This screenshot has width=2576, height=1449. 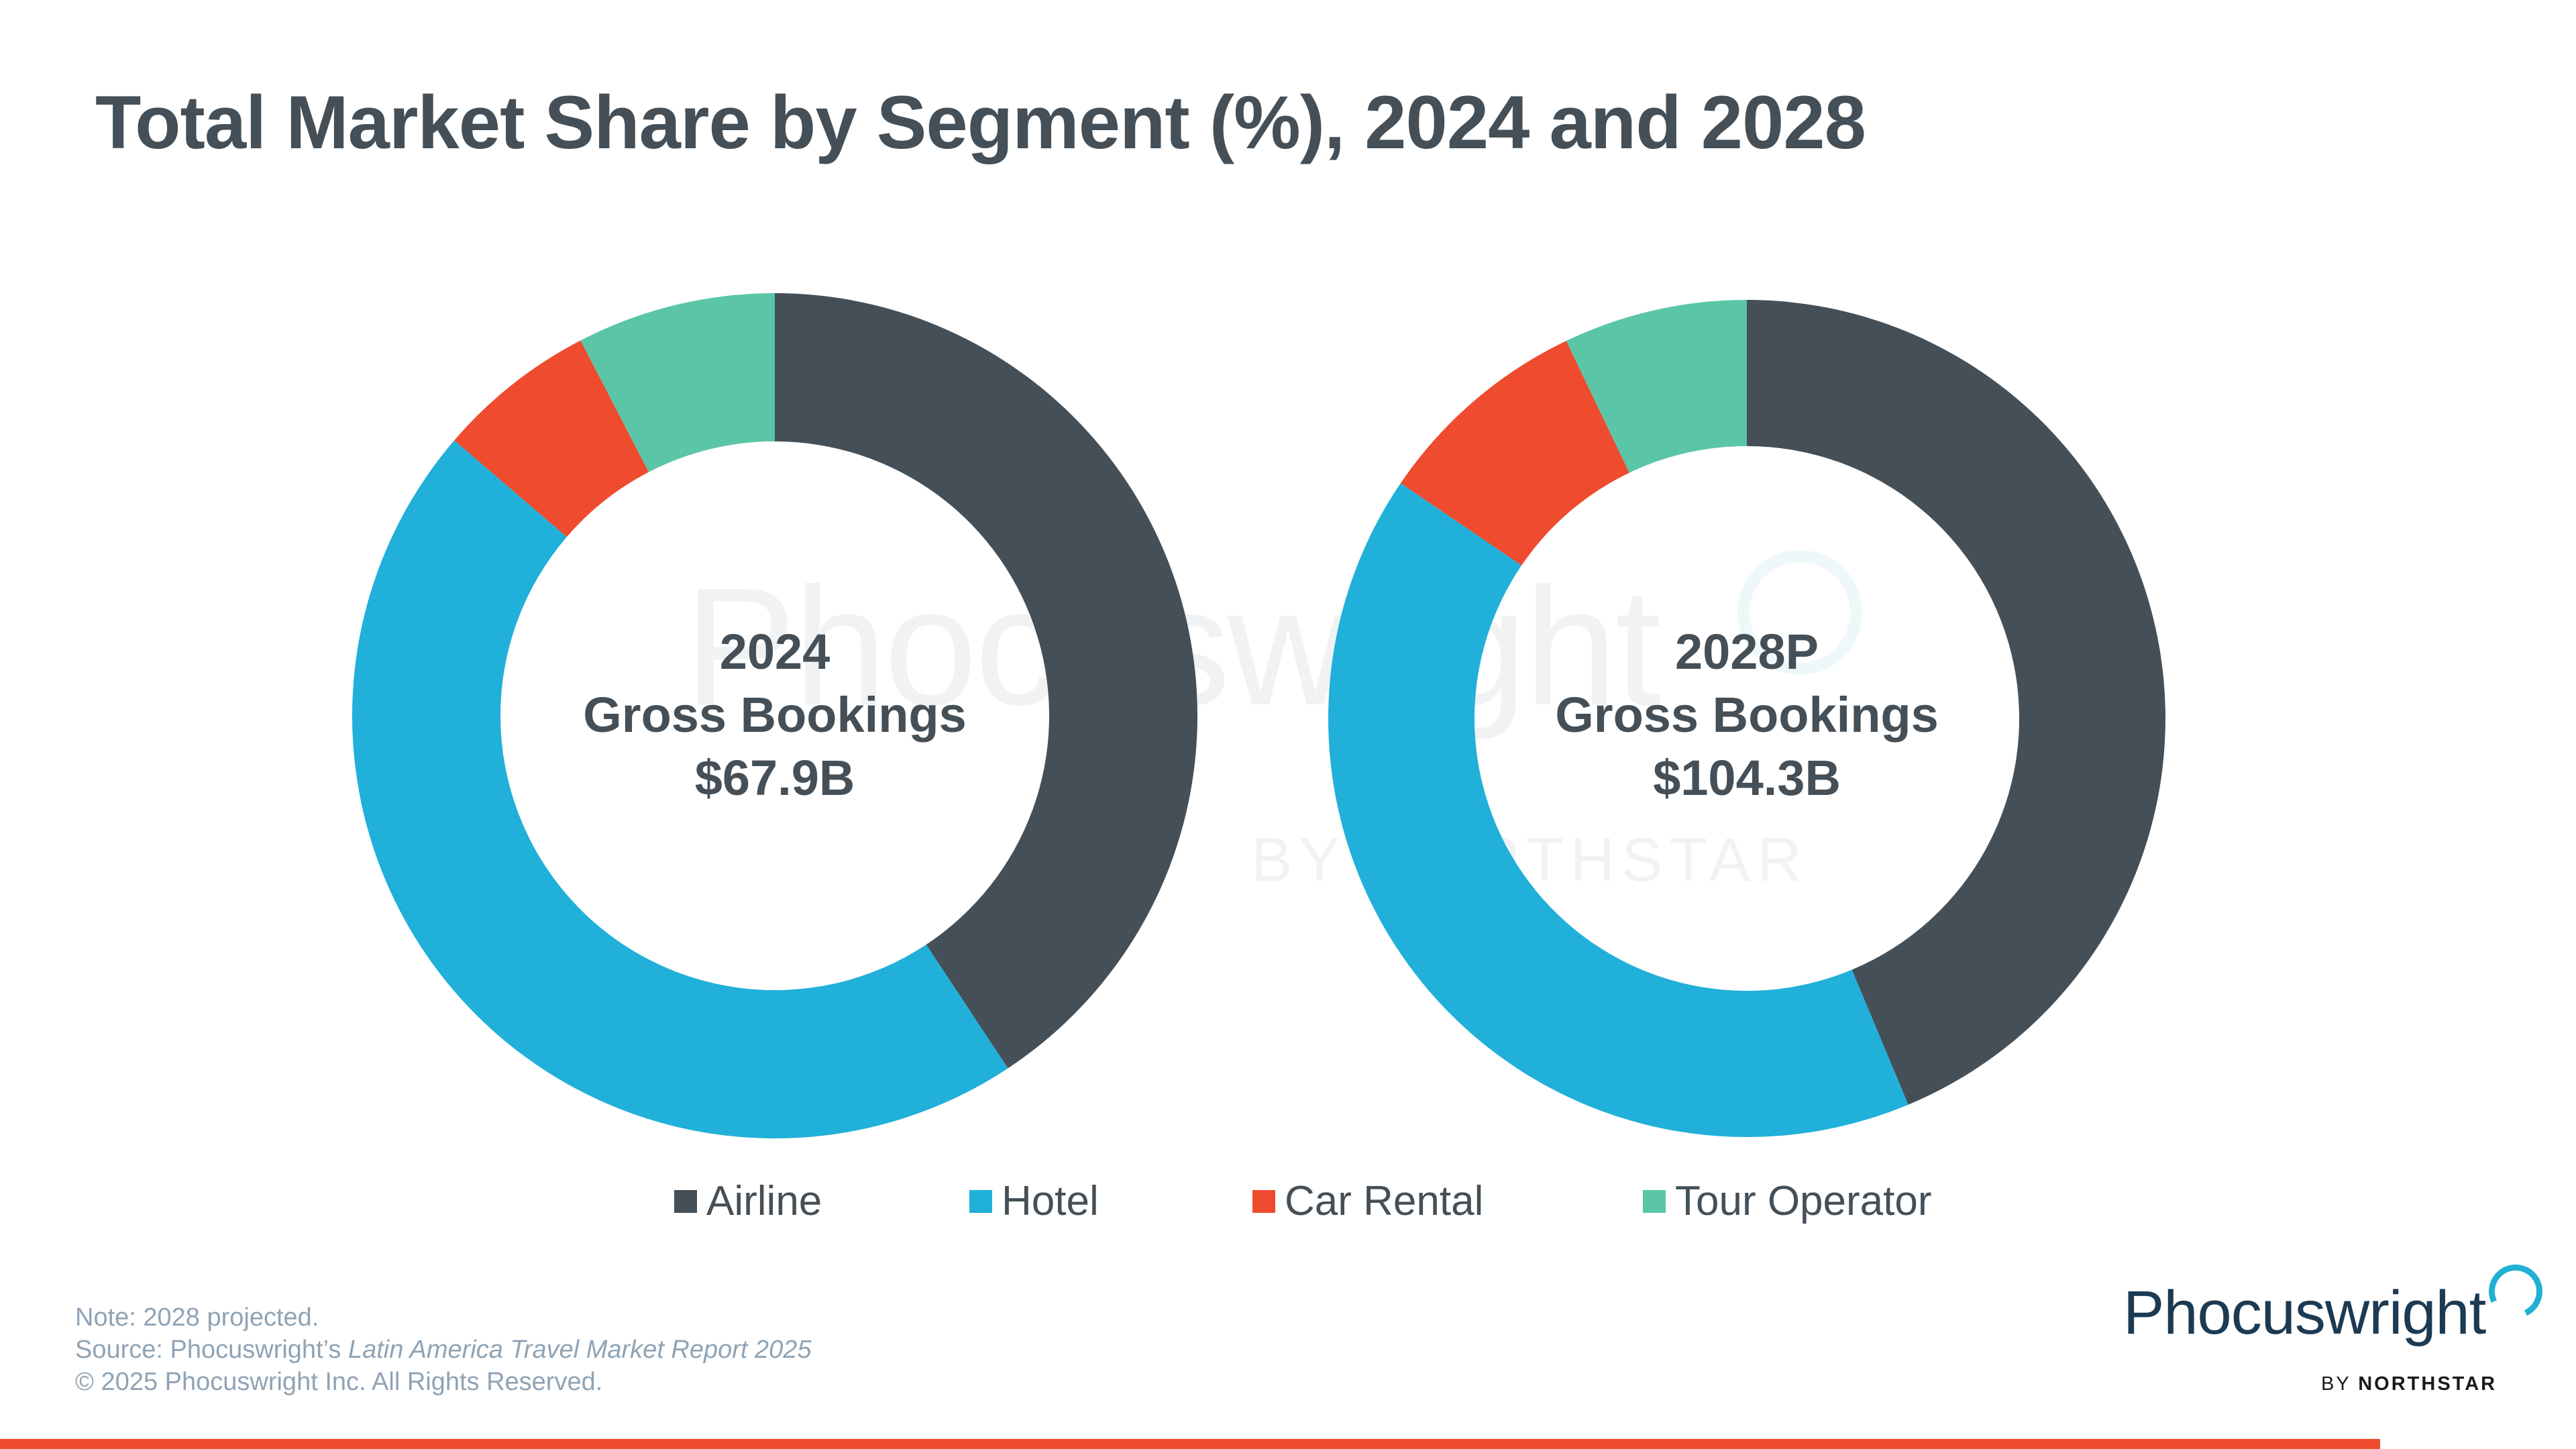 I want to click on legend-item-tour-operator: Tour Operator, so click(x=1787, y=1201).